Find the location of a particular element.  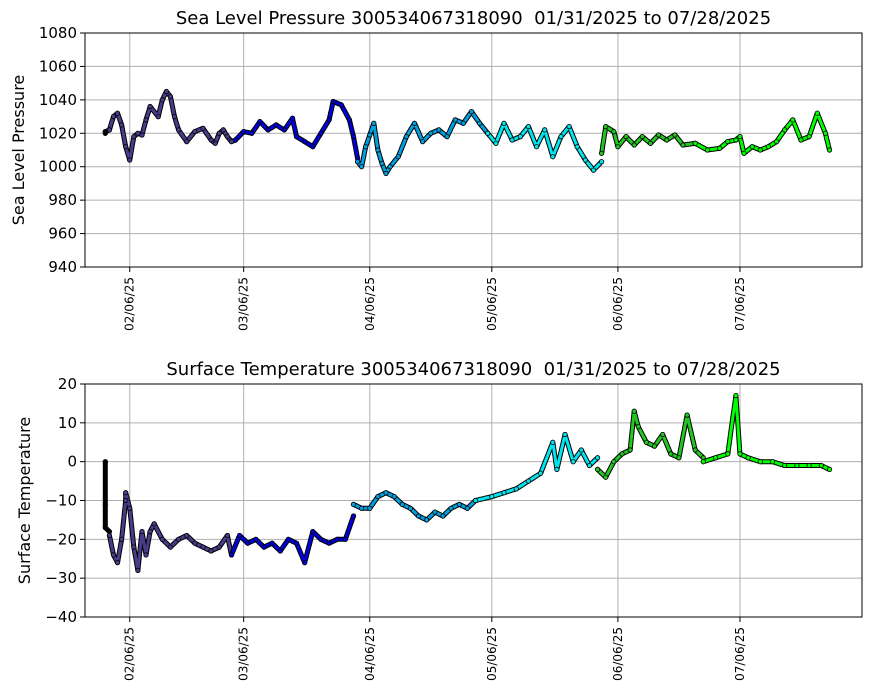

x-tick-label: 07/06/25 is located at coordinates (740, 654).